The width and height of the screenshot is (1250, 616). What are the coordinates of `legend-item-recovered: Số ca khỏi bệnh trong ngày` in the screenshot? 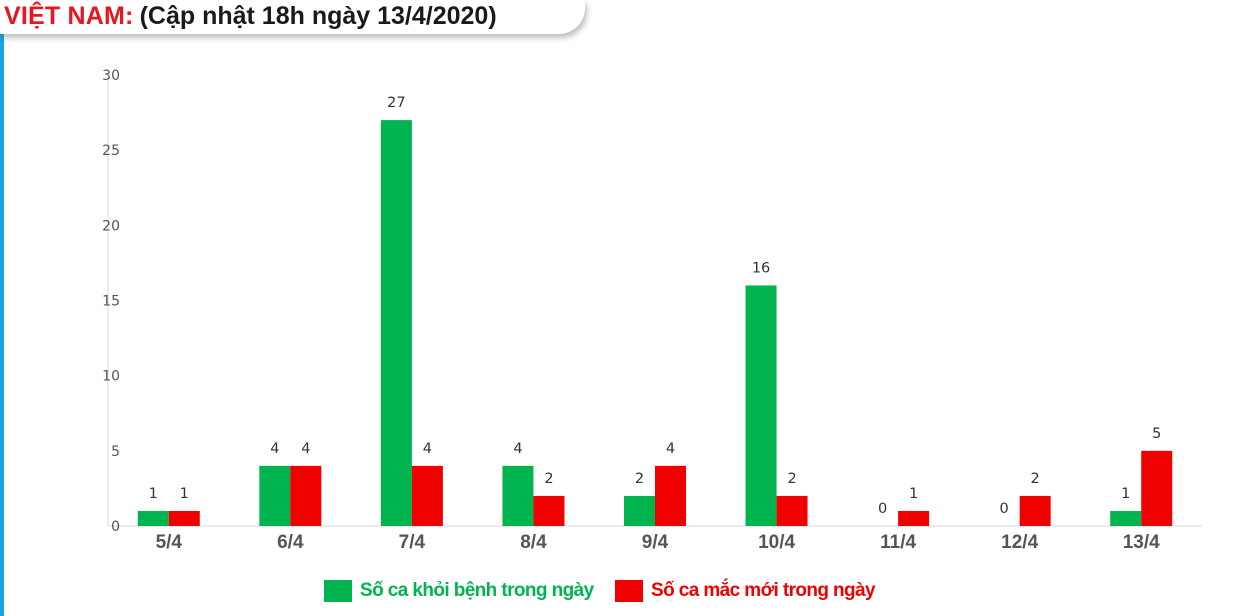 It's located at (459, 591).